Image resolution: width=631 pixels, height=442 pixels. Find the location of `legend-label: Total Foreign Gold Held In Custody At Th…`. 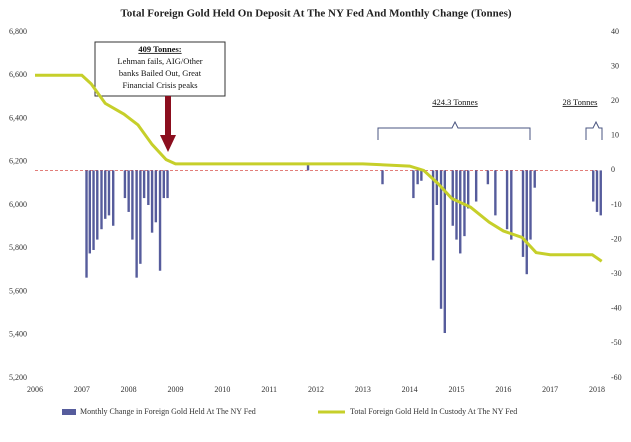

legend-label: Total Foreign Gold Held In Custody At Th… is located at coordinates (433, 411).